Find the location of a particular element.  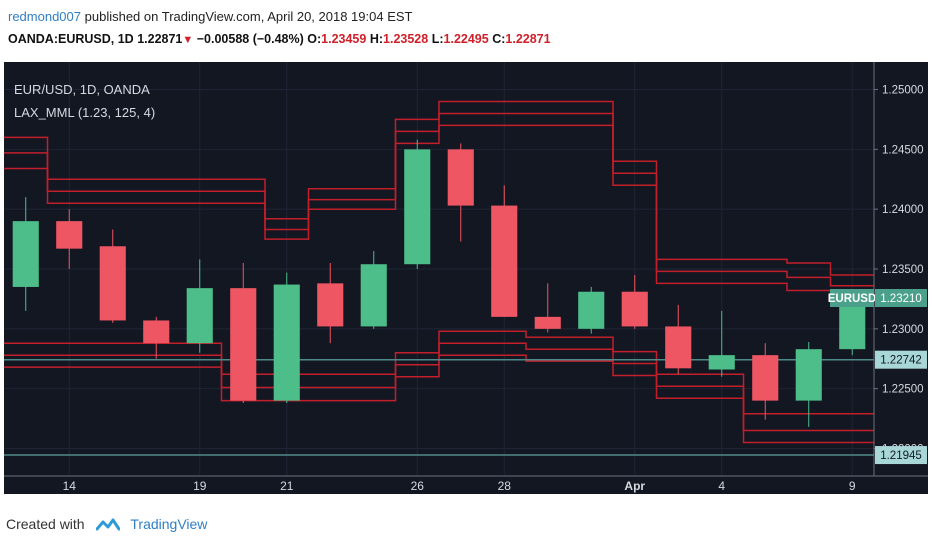

time-axis-label: 21 is located at coordinates (287, 486).